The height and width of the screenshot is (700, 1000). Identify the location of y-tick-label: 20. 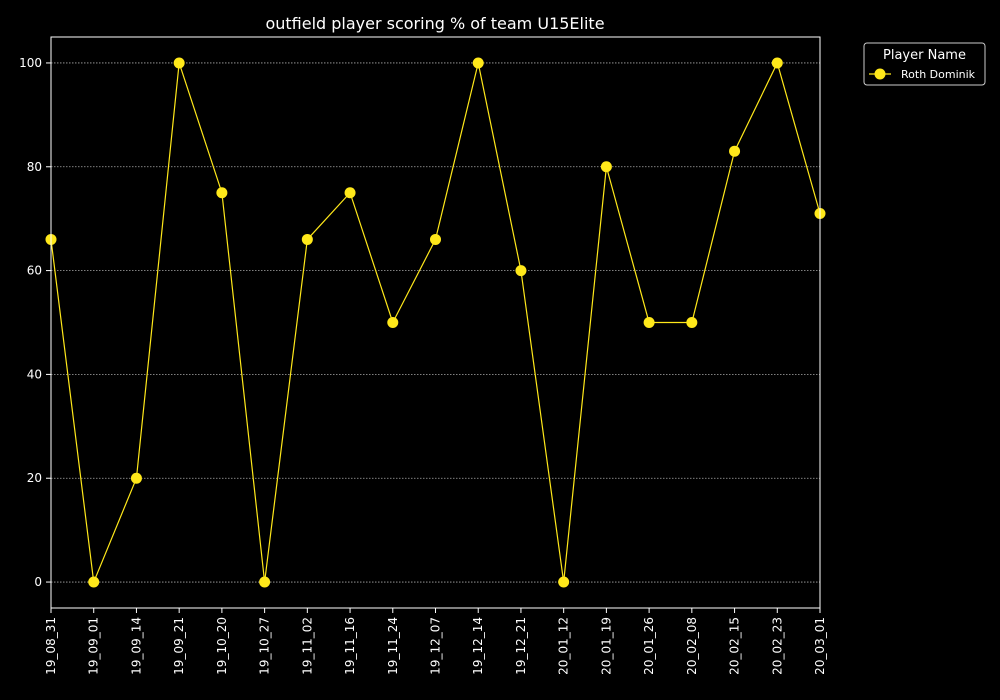
(34, 478).